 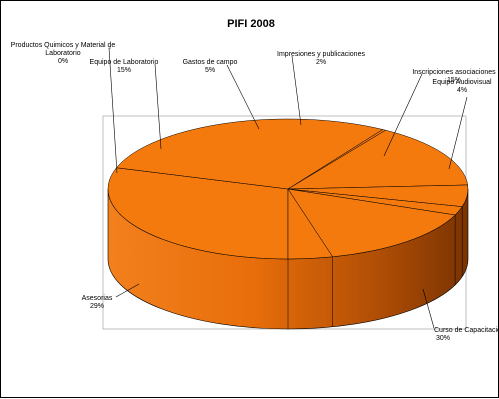 What do you see at coordinates (466, 334) in the screenshot?
I see `slice-label: Curso de Capacitacion 30%` at bounding box center [466, 334].